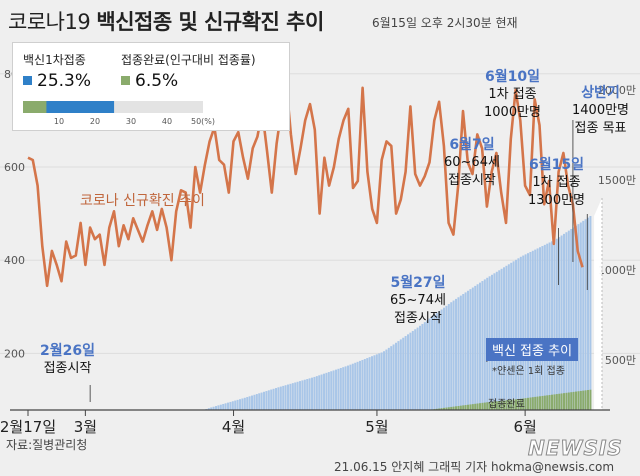 The image size is (640, 476). What do you see at coordinates (119, 113) in the screenshot?
I see `vaccination-progress-bar: 10 20 30 40 50(%)` at bounding box center [119, 113].